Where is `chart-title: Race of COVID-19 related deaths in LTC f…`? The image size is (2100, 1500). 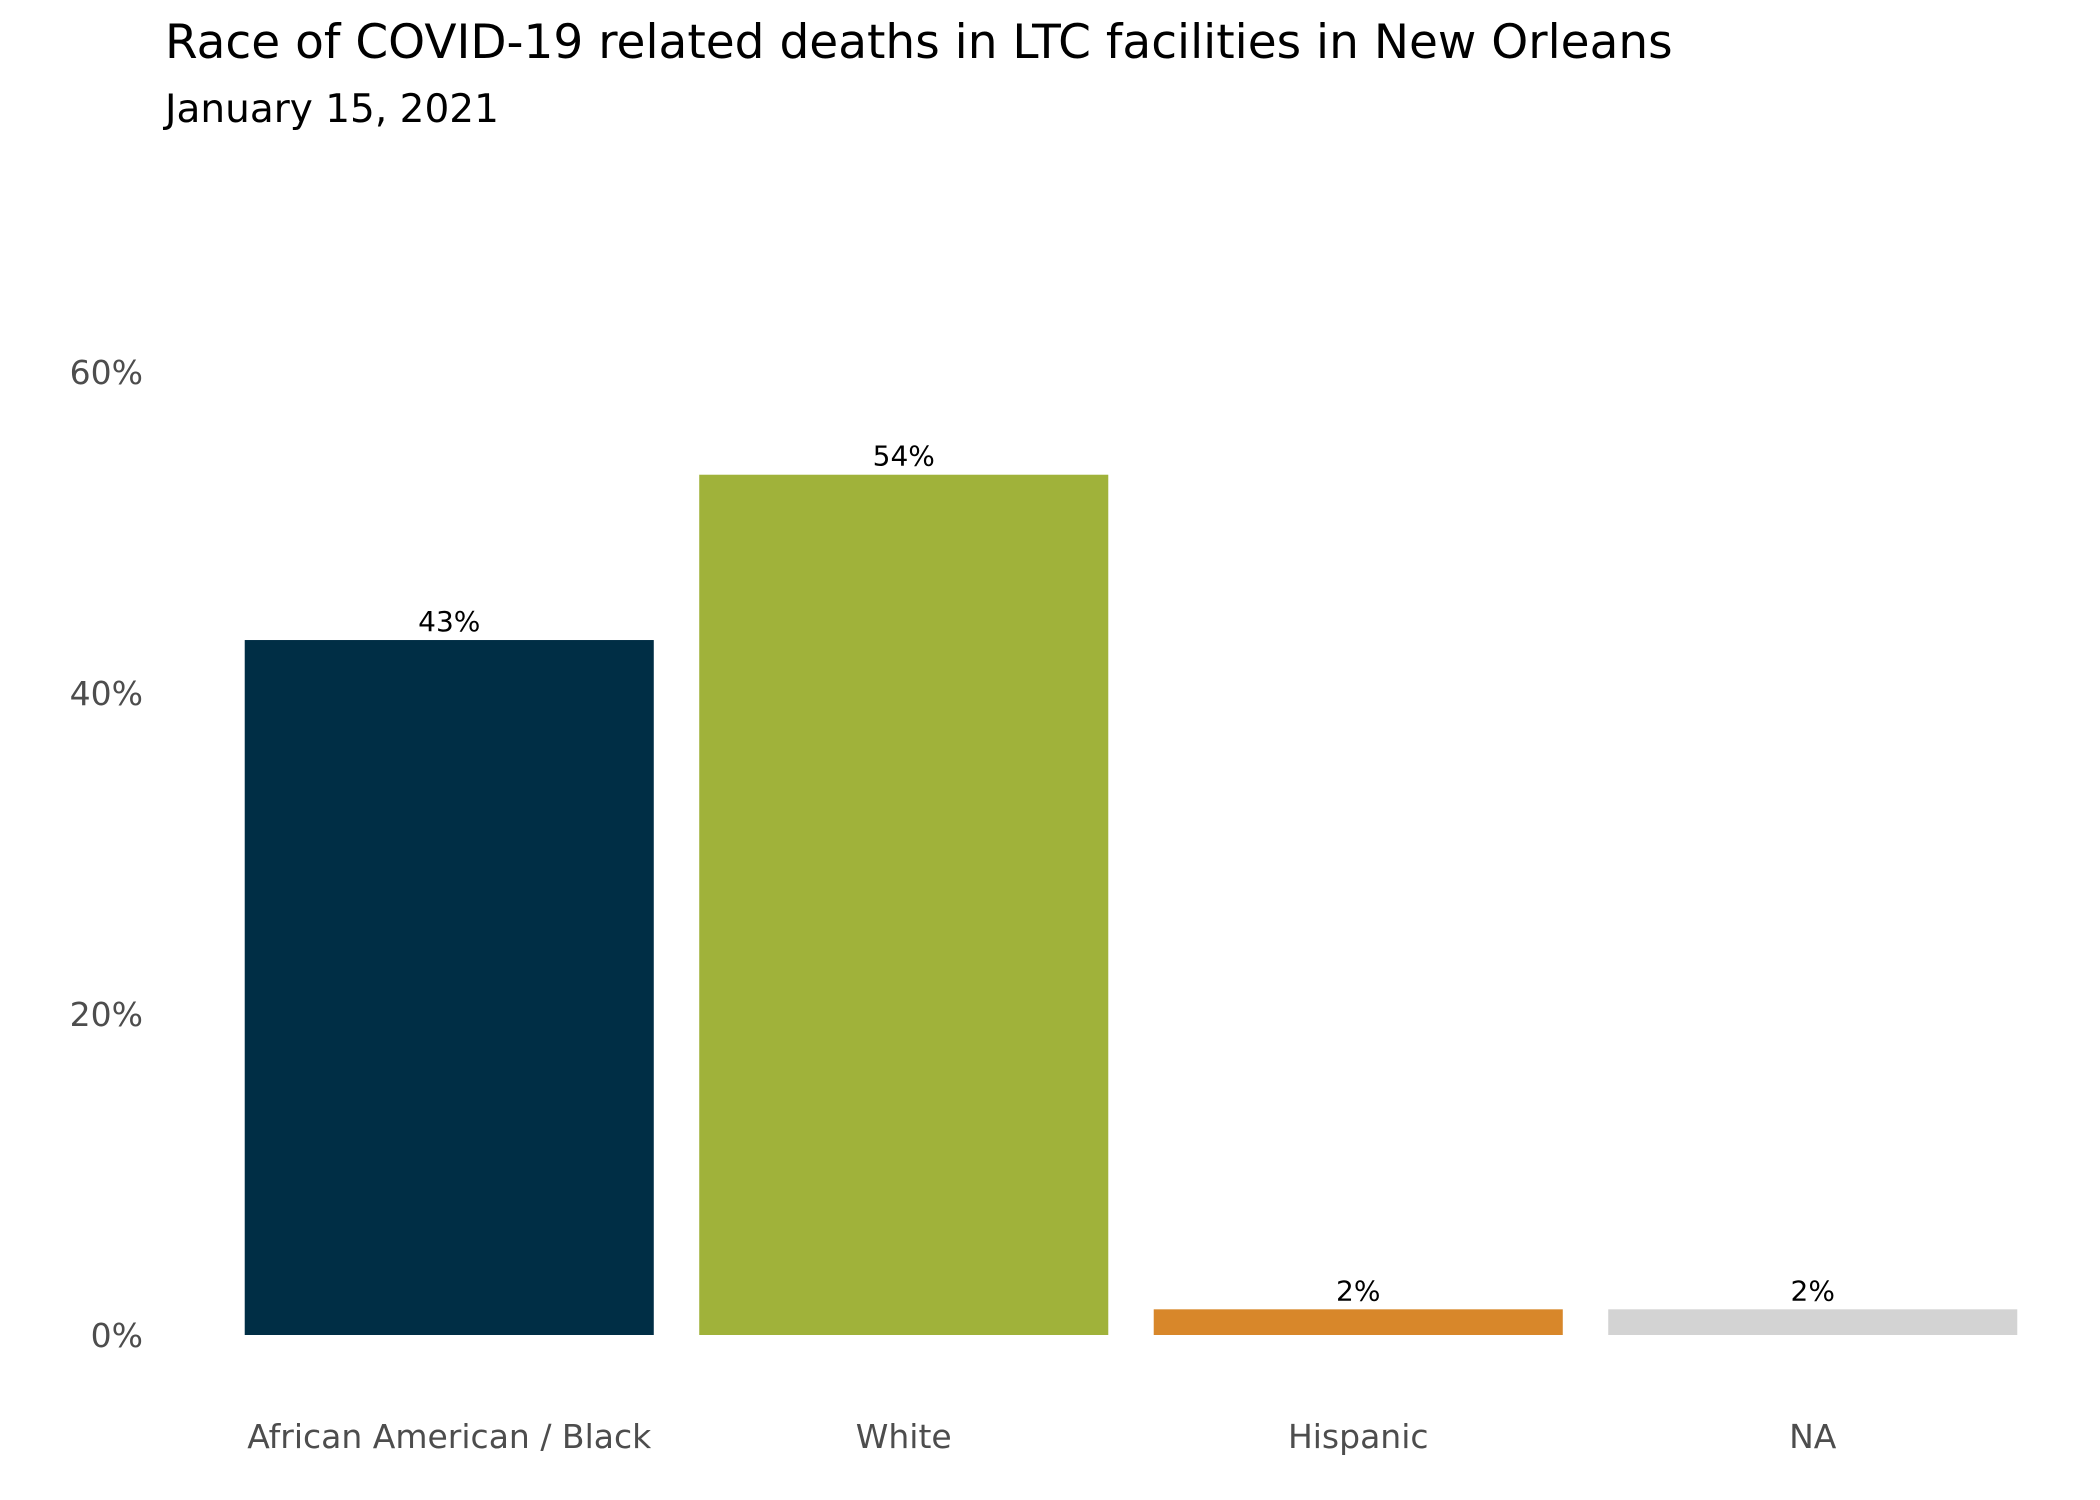
chart-title: Race of COVID-19 related deaths in LTC f… is located at coordinates (919, 42).